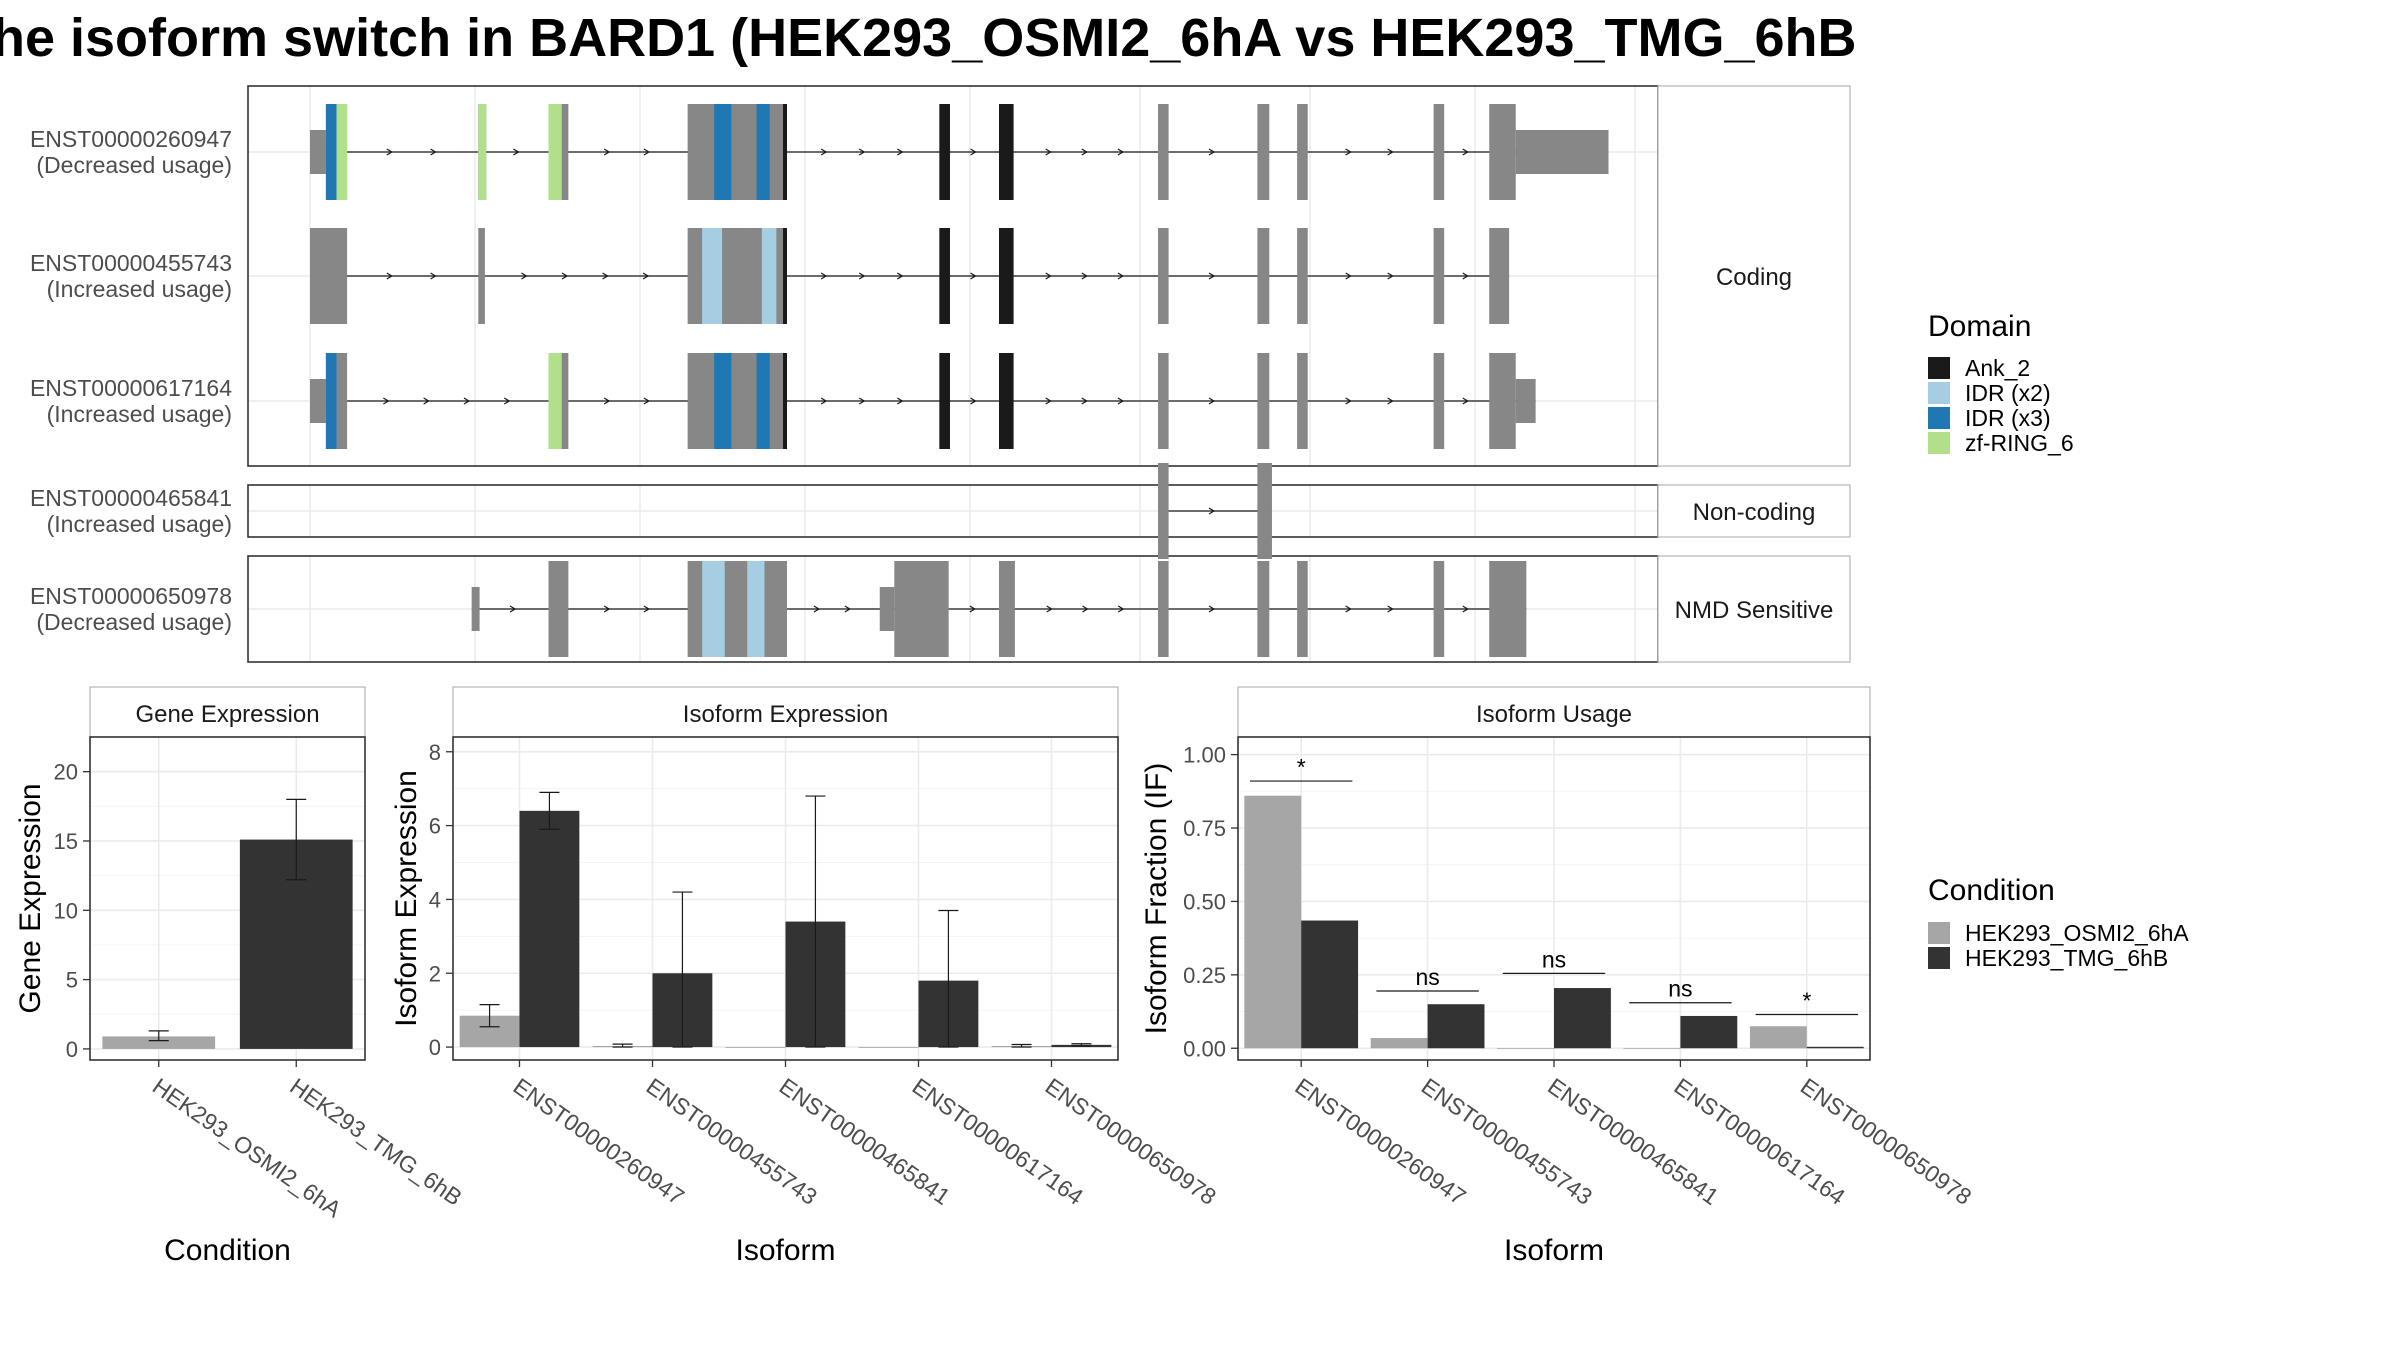  Describe the element at coordinates (1939, 443) in the screenshot. I see `domain-legend-swatch` at that location.